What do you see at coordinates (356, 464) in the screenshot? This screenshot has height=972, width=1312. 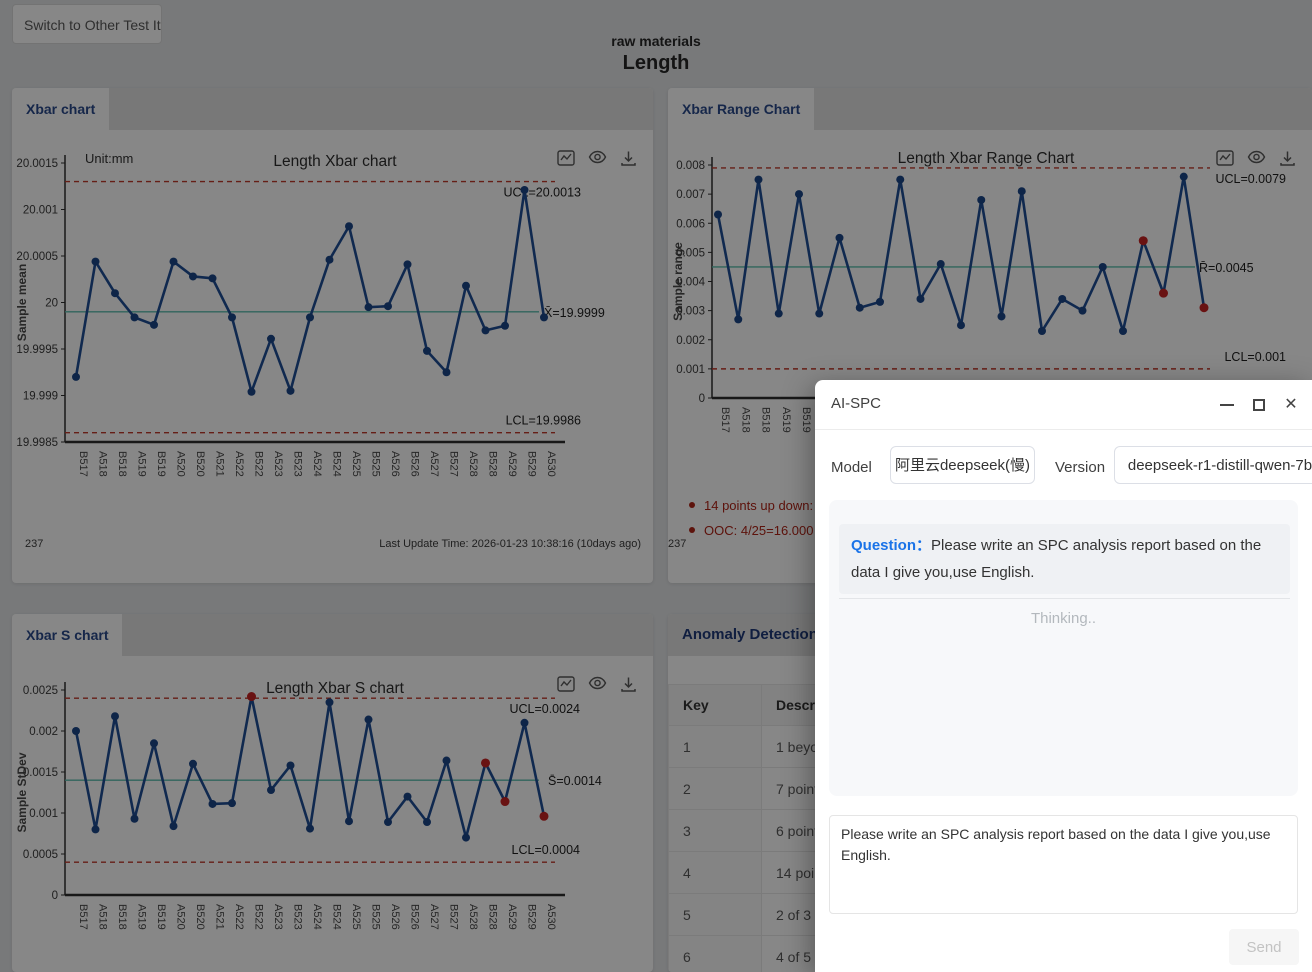 I see `x-tick-label: A525` at bounding box center [356, 464].